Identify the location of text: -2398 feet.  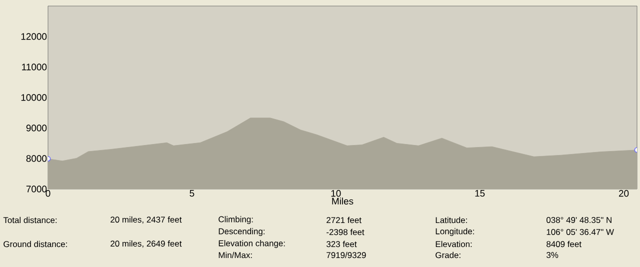
(345, 232).